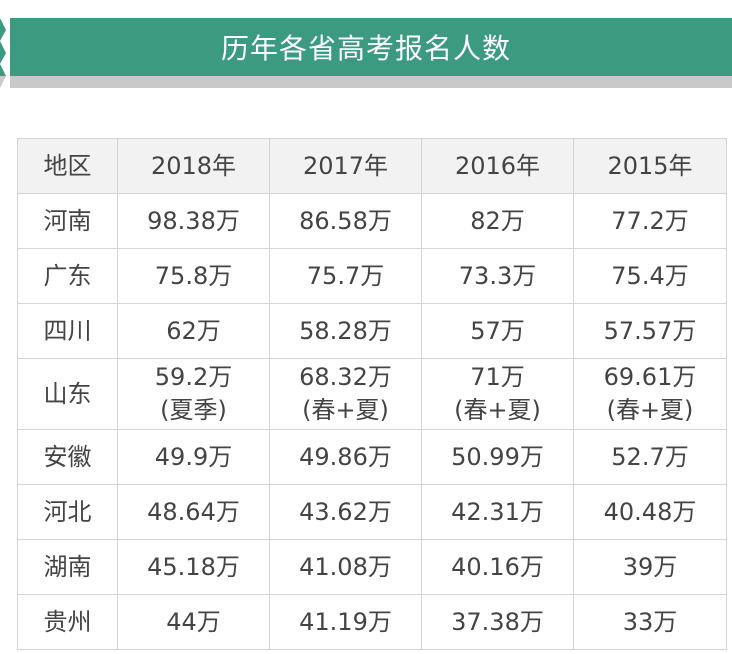 Image resolution: width=732 pixels, height=654 pixels. I want to click on region-cell: 湖南, so click(67, 567).